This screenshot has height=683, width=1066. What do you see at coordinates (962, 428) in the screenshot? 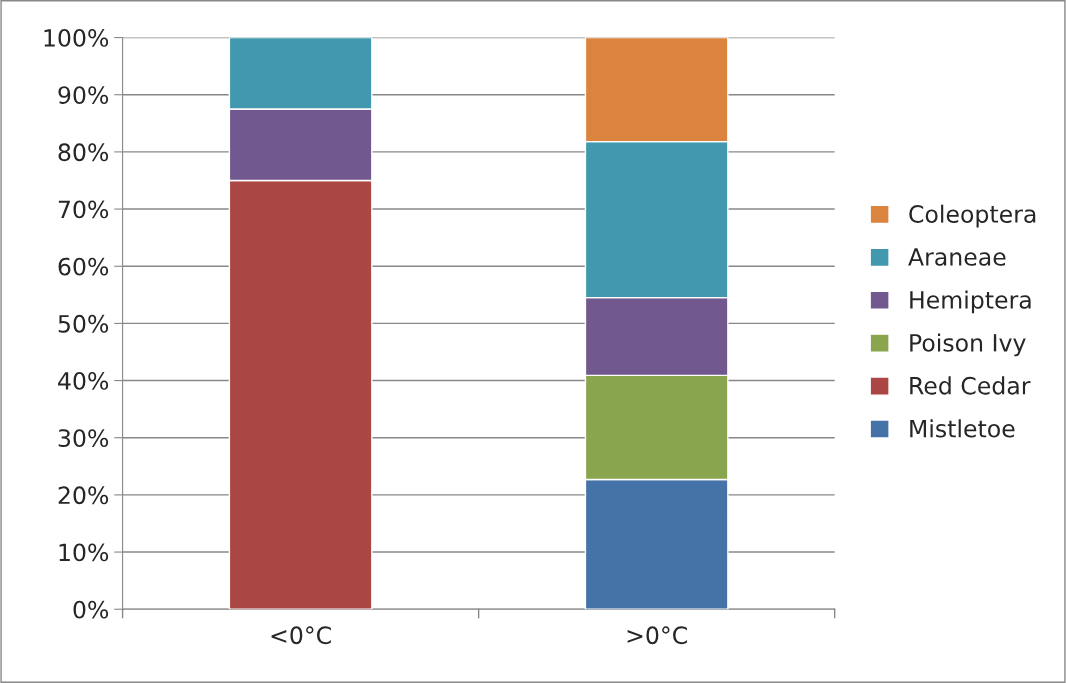
I see `legend-label: Mistletoe` at bounding box center [962, 428].